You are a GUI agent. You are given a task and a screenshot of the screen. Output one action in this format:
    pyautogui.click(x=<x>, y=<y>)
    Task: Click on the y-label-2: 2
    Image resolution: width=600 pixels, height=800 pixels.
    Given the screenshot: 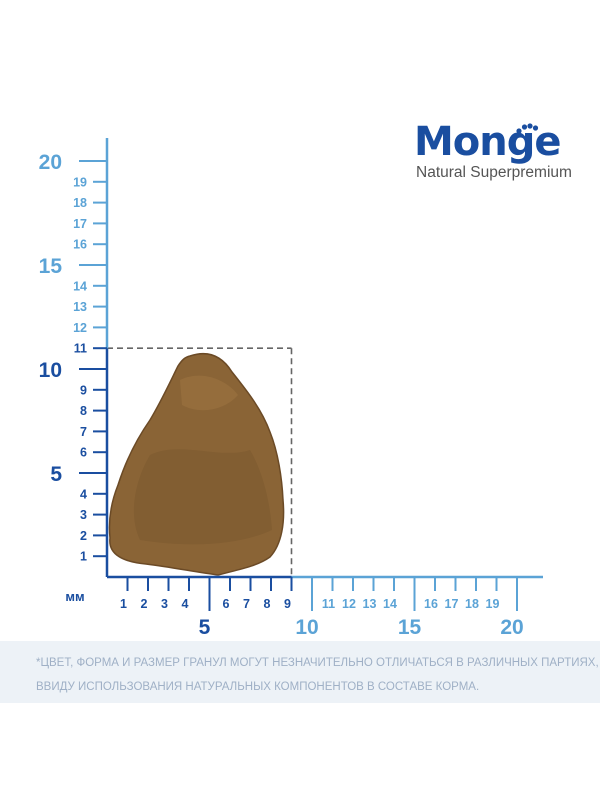 What is the action you would take?
    pyautogui.click(x=83, y=536)
    